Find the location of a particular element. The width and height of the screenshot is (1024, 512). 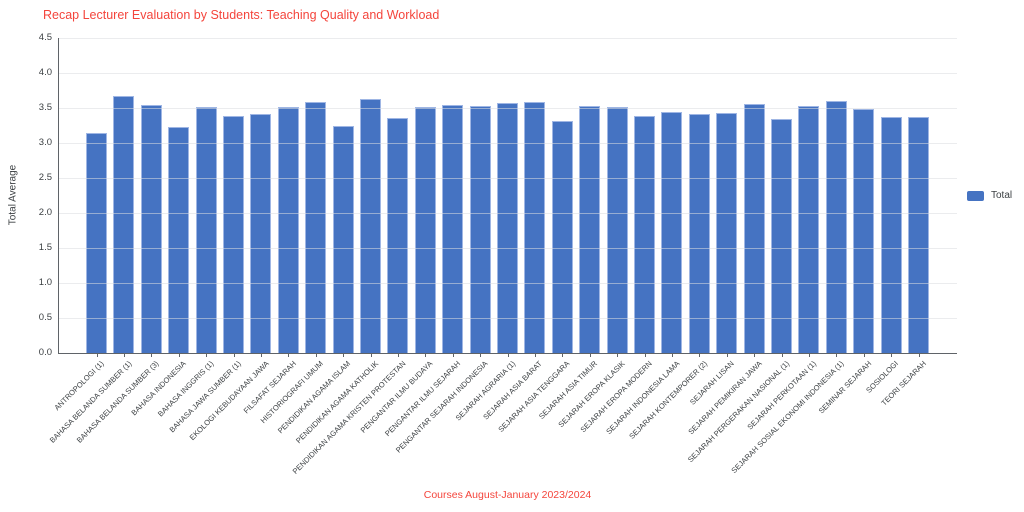

x-tick-label: ANTROPOLOGI (1) is located at coordinates (79, 386).